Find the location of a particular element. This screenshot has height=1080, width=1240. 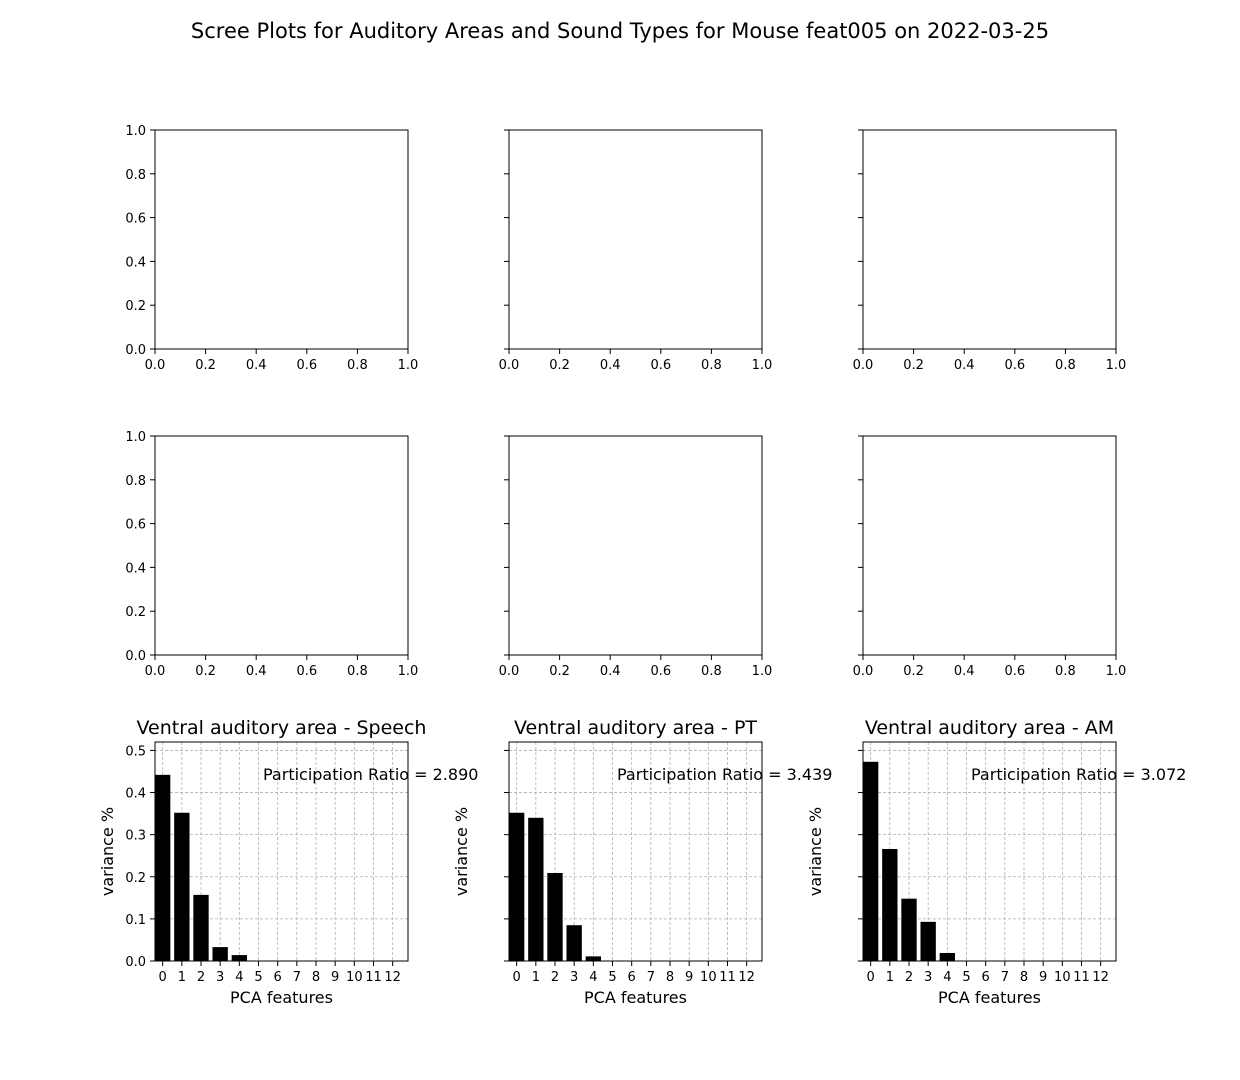

y-tick-label: 0.1 is located at coordinates (135, 920).